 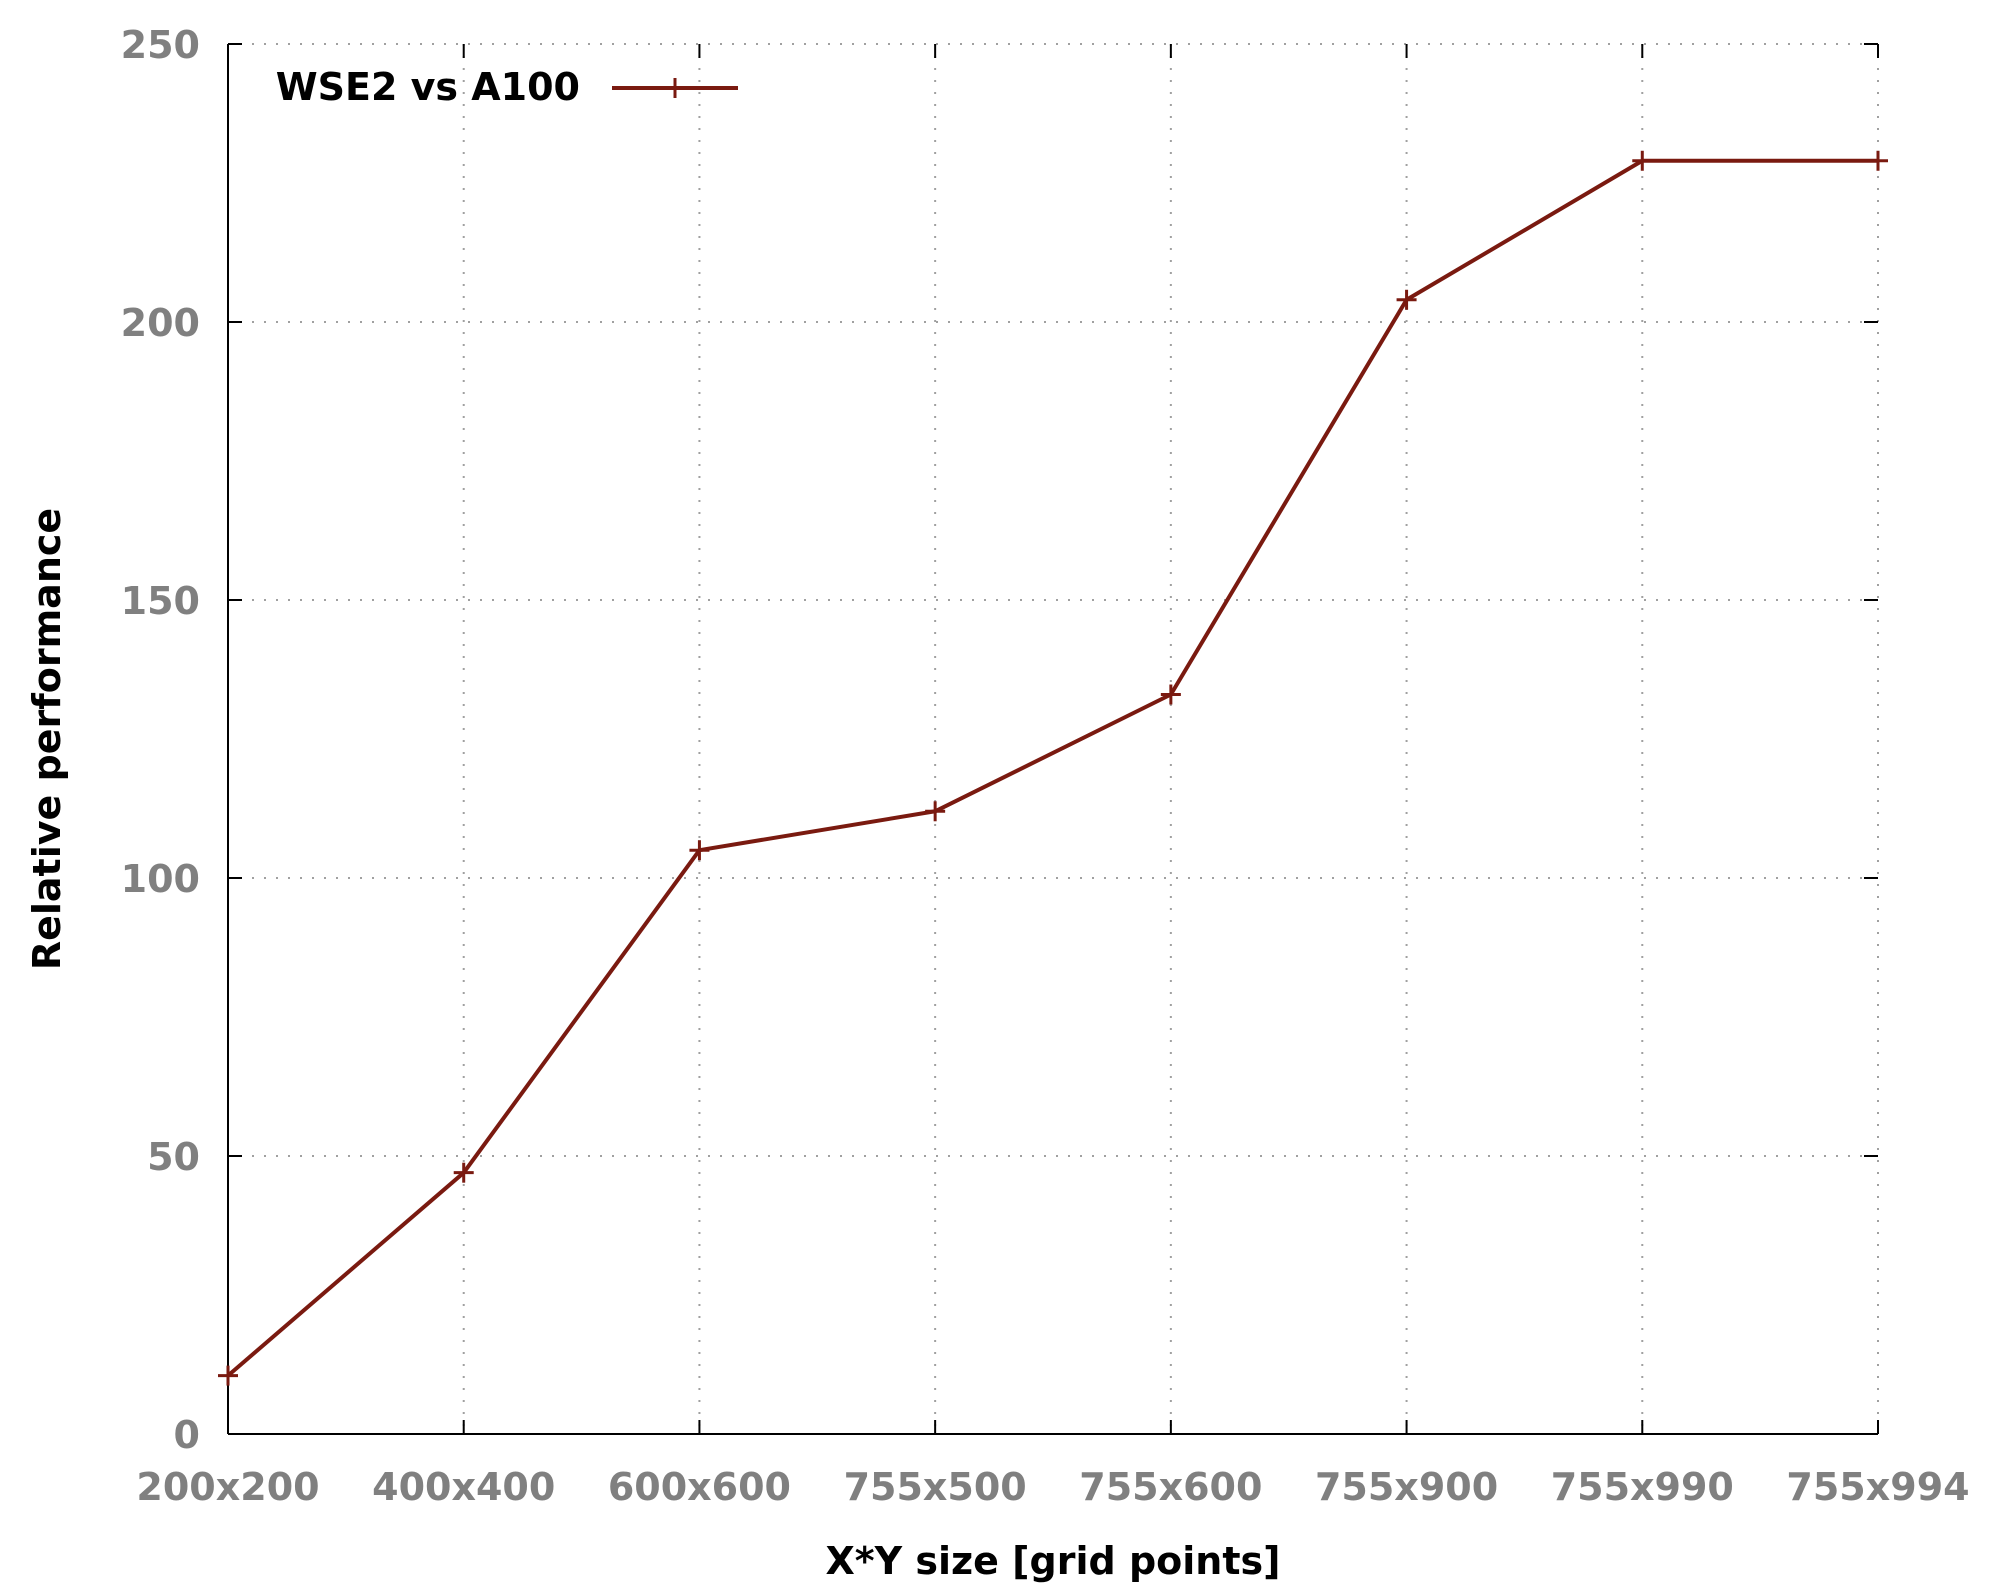 I want to click on legend: WSE2 vs A100, so click(x=507, y=87).